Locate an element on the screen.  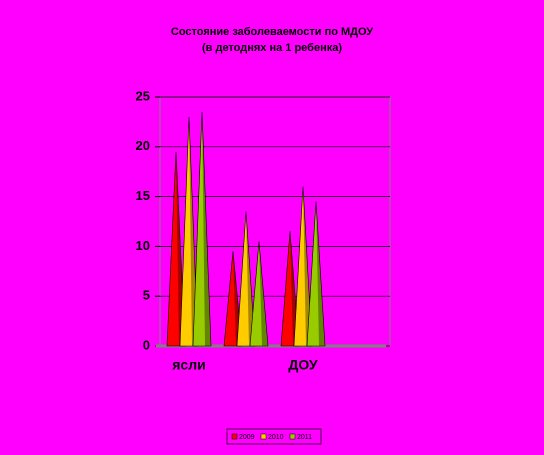
legend-box is located at coordinates (274, 436).